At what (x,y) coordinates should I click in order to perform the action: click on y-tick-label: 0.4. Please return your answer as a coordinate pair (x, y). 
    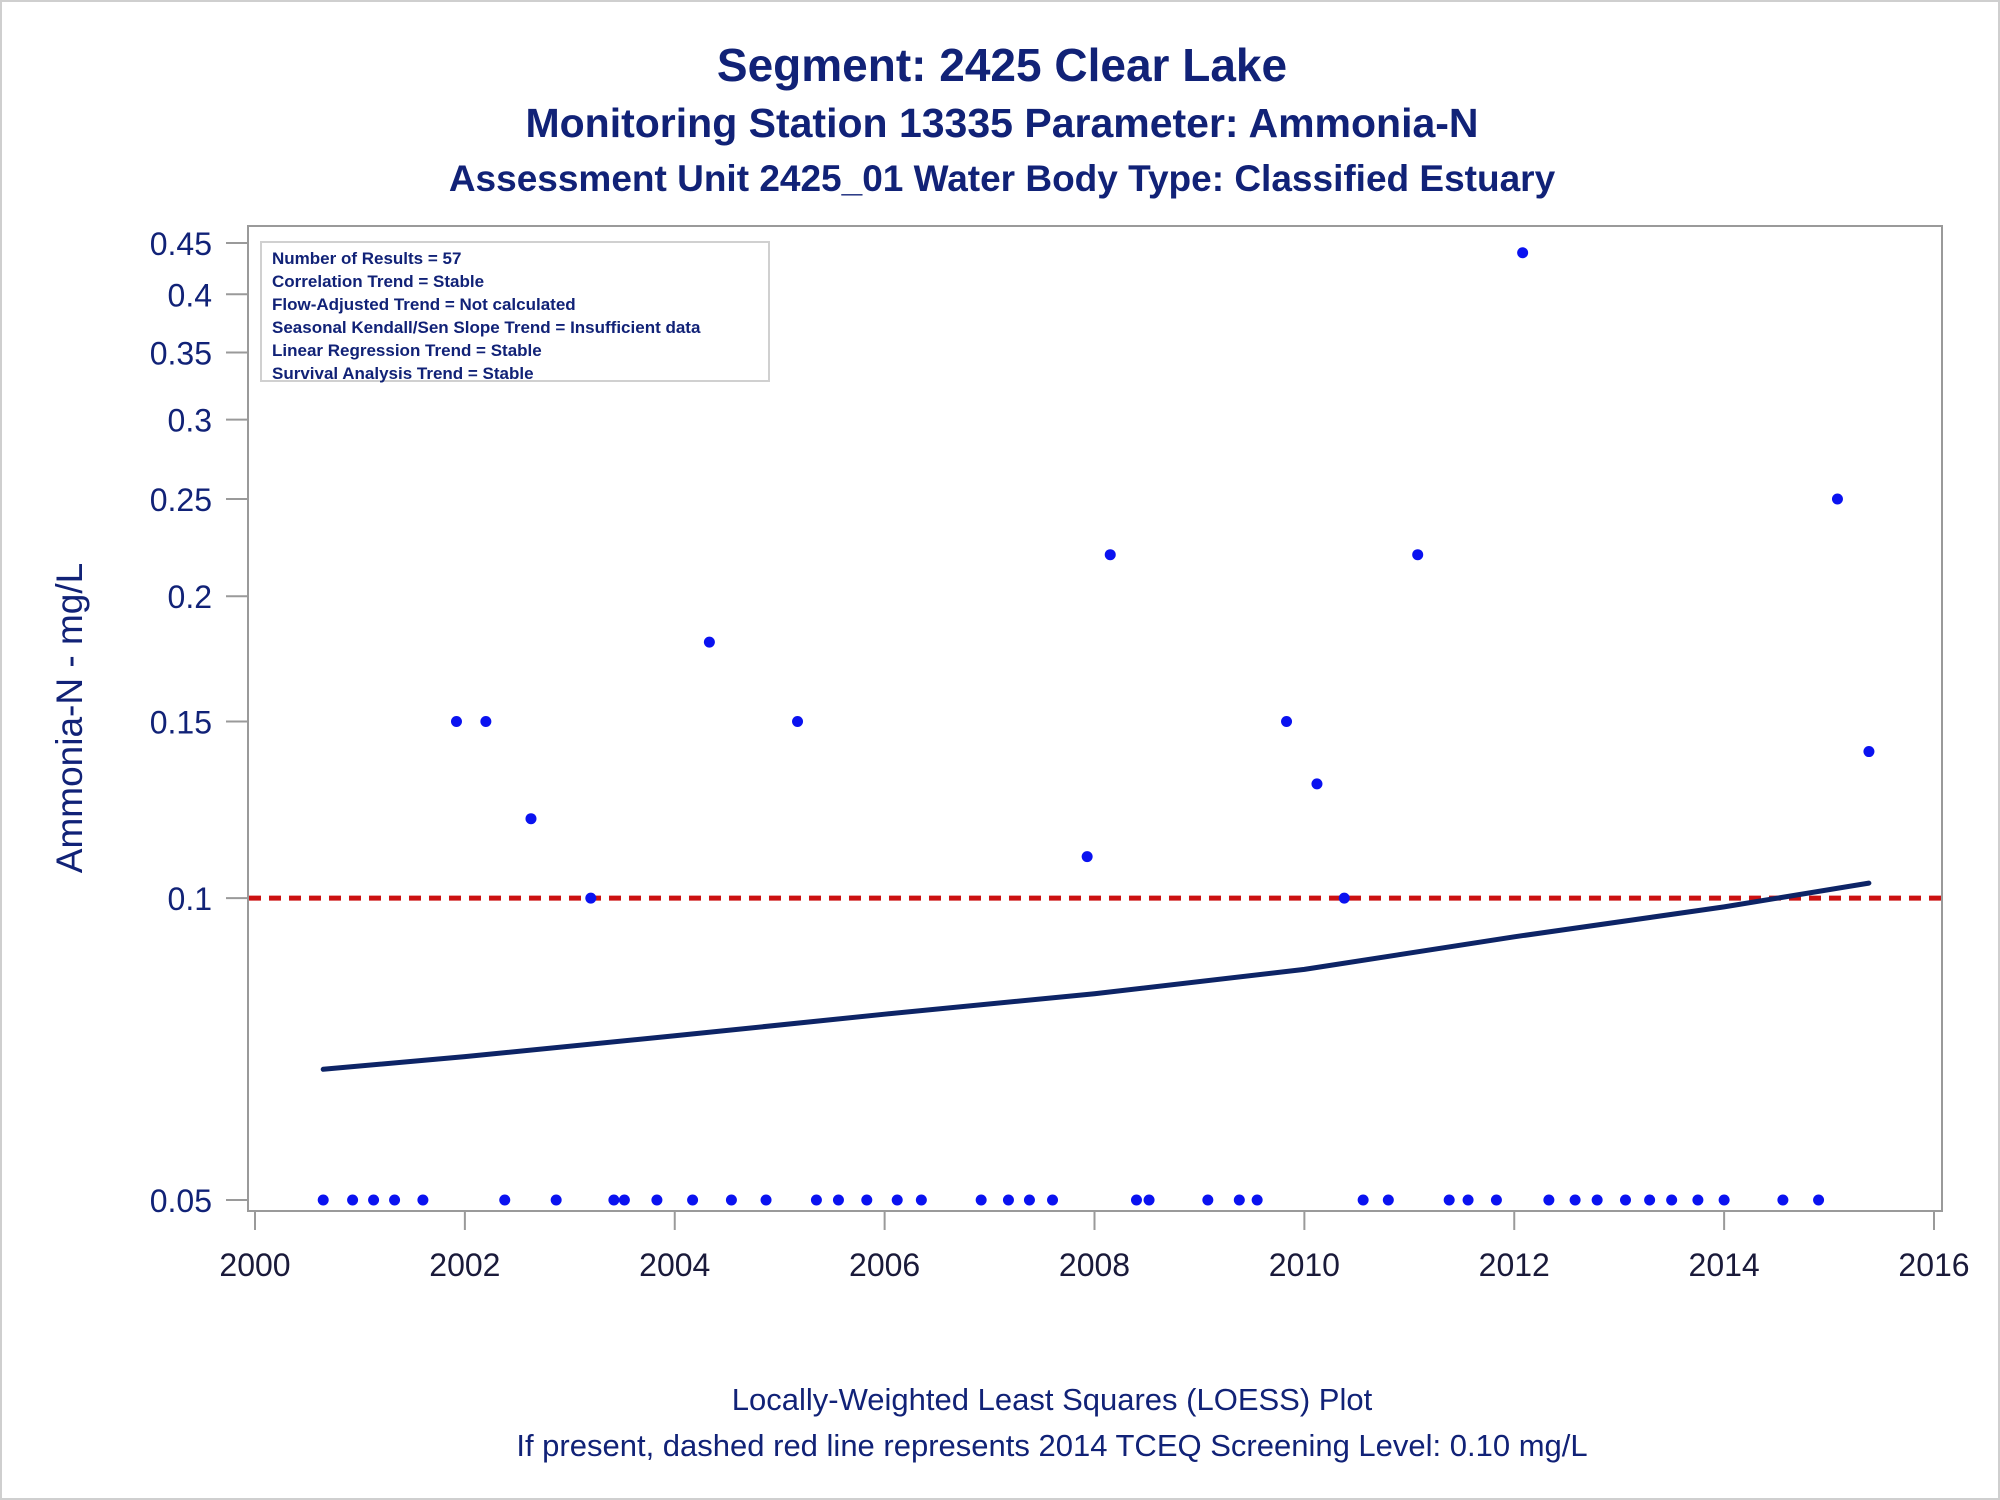
    Looking at the image, I should click on (190, 295).